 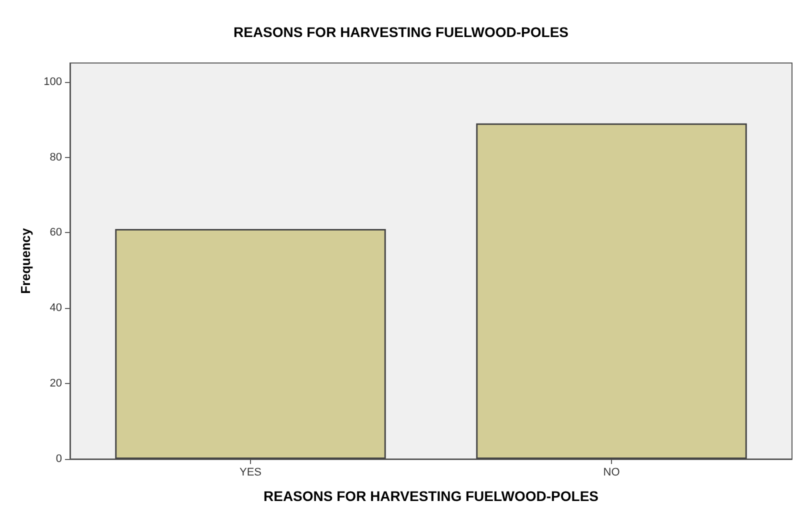 What do you see at coordinates (56, 384) in the screenshot?
I see `y-tick-label: 20` at bounding box center [56, 384].